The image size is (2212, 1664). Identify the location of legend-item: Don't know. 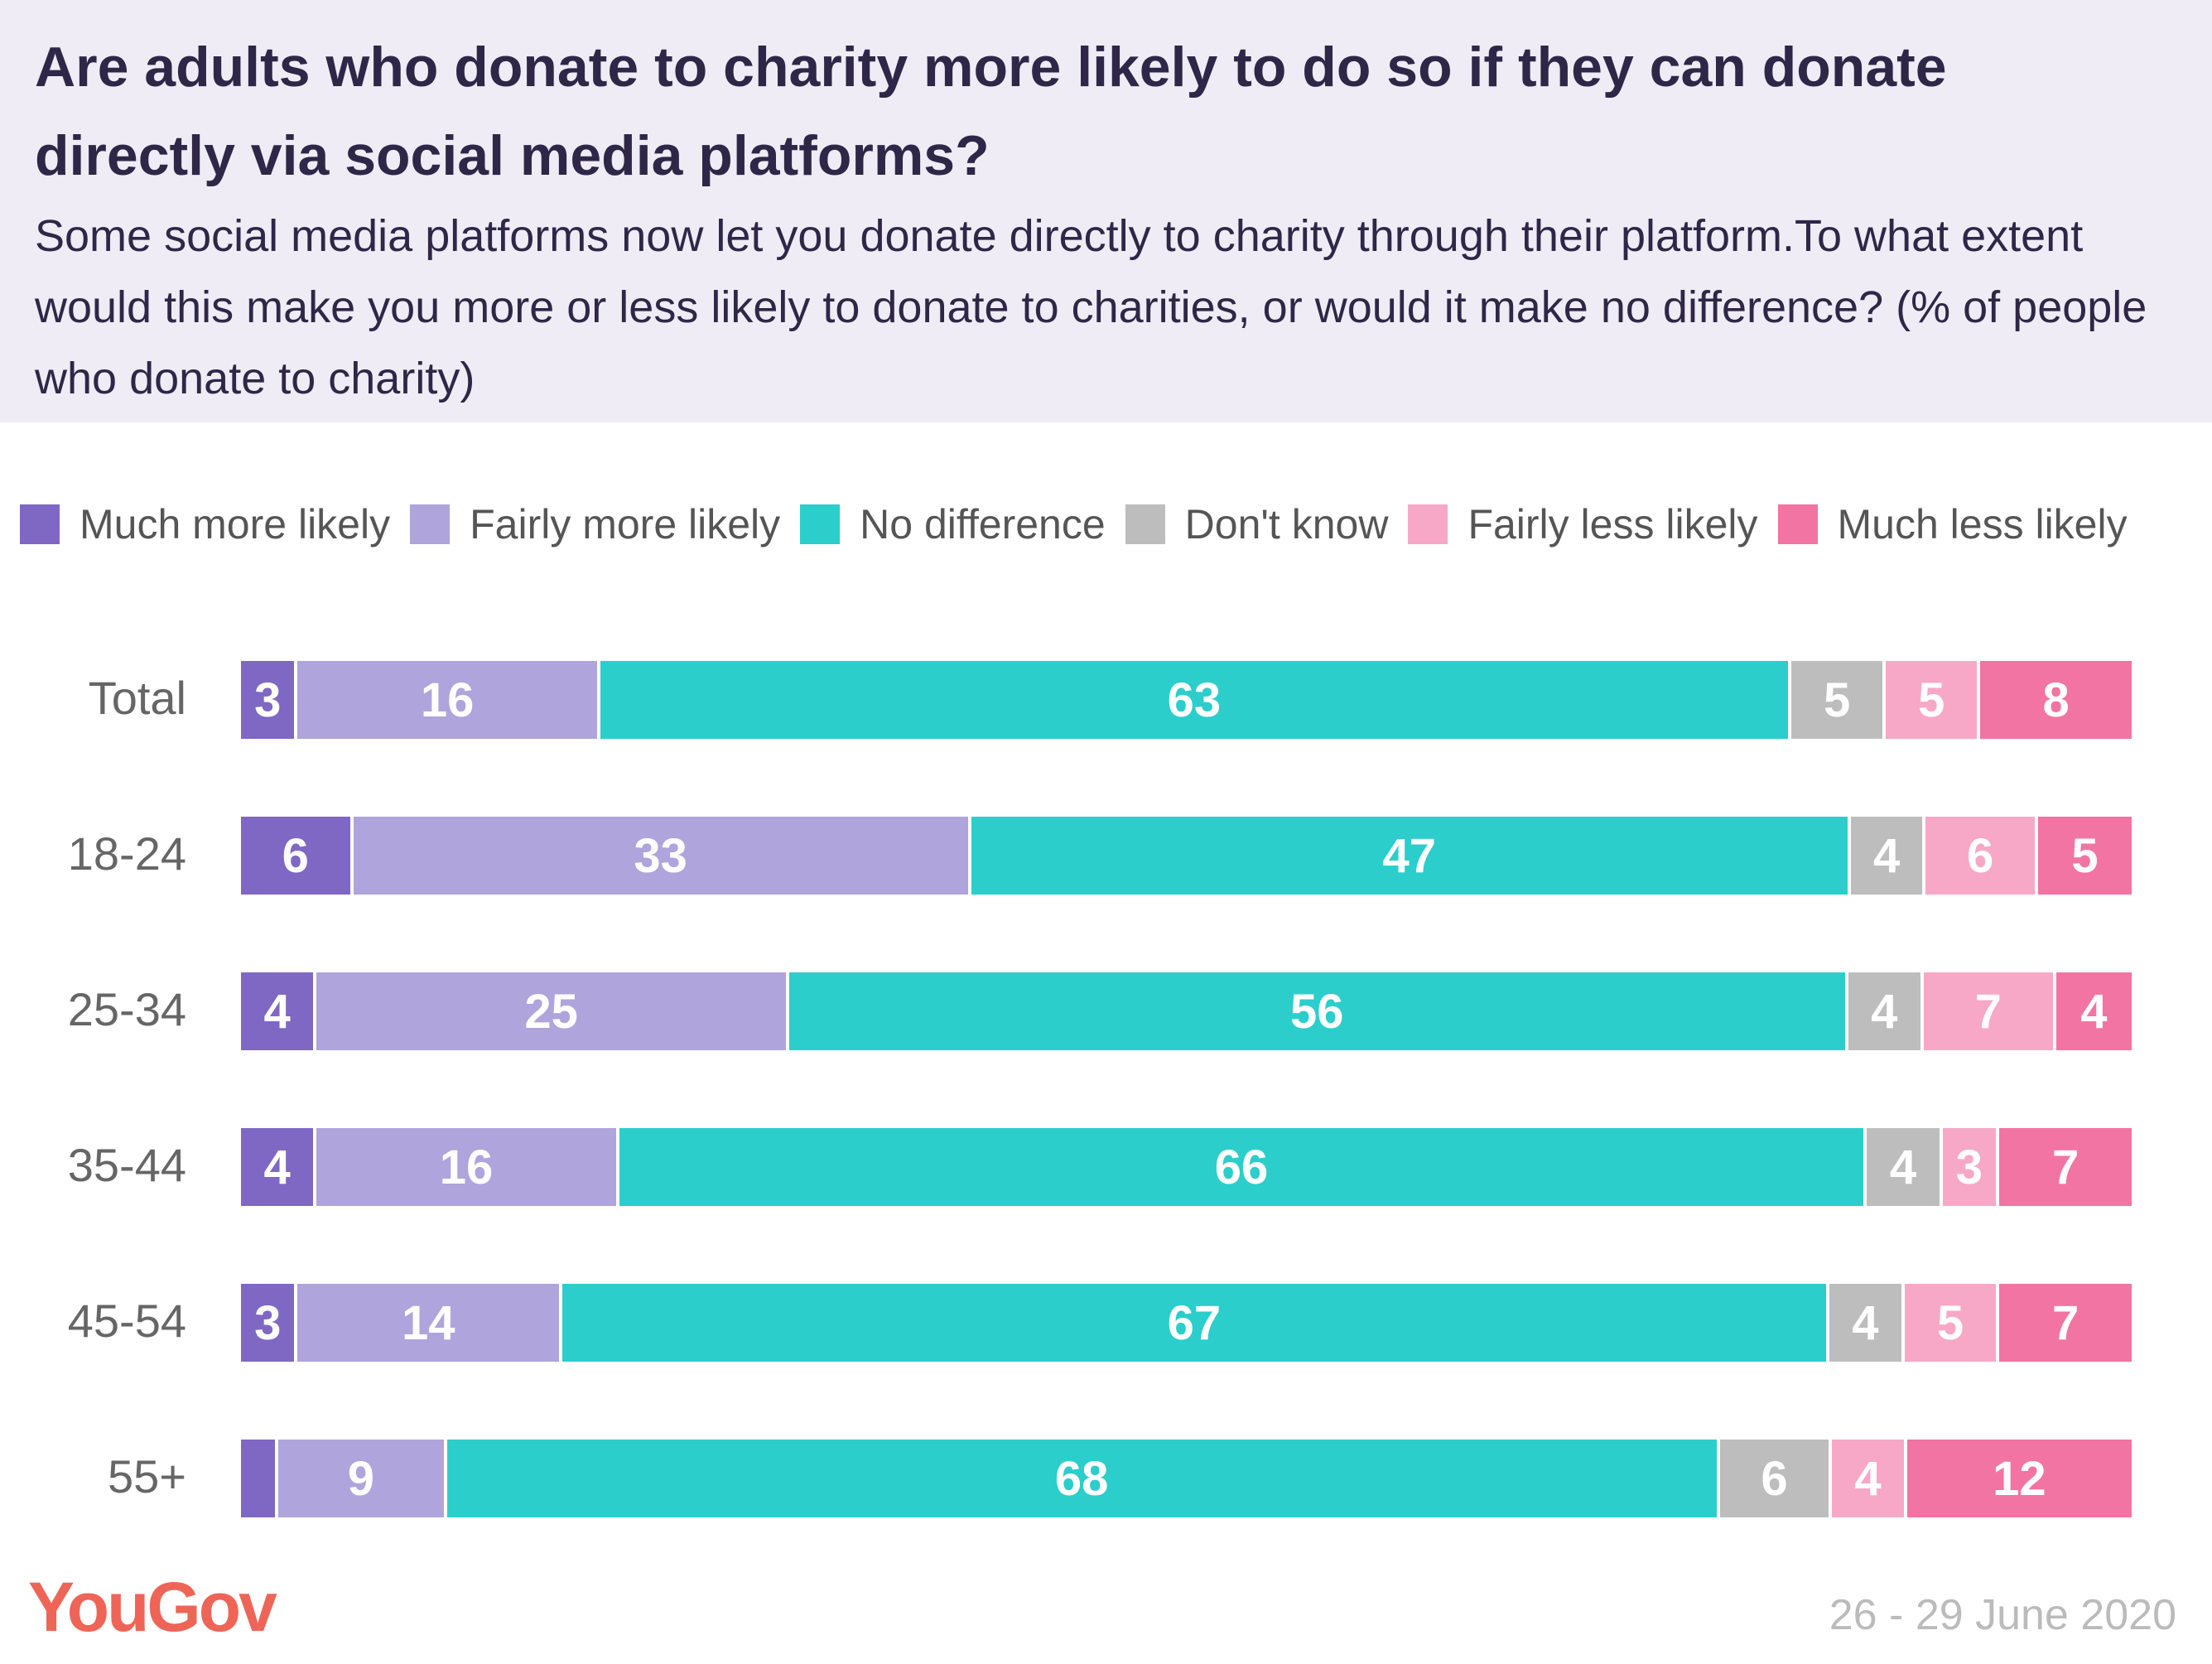
(1257, 524).